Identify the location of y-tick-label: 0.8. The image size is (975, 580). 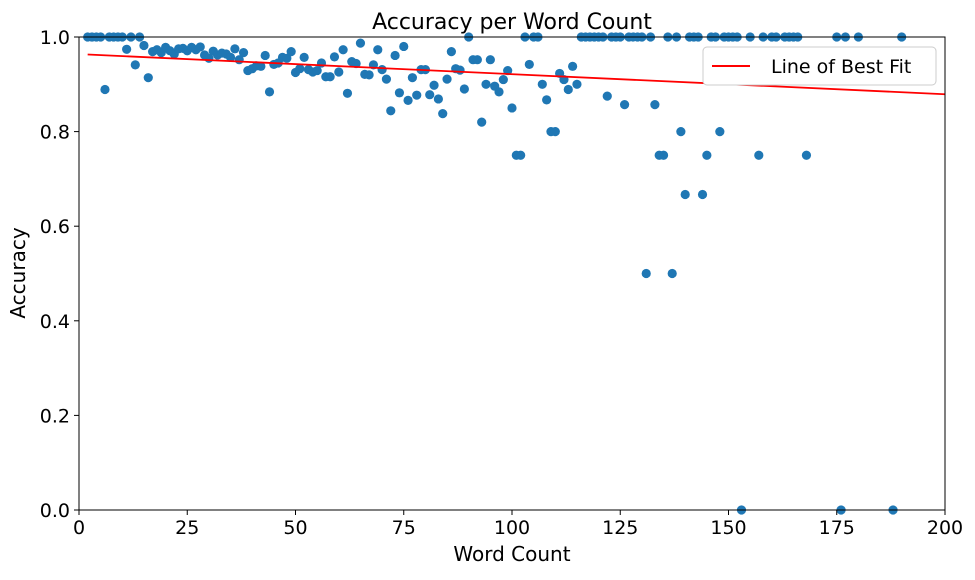
(55, 133).